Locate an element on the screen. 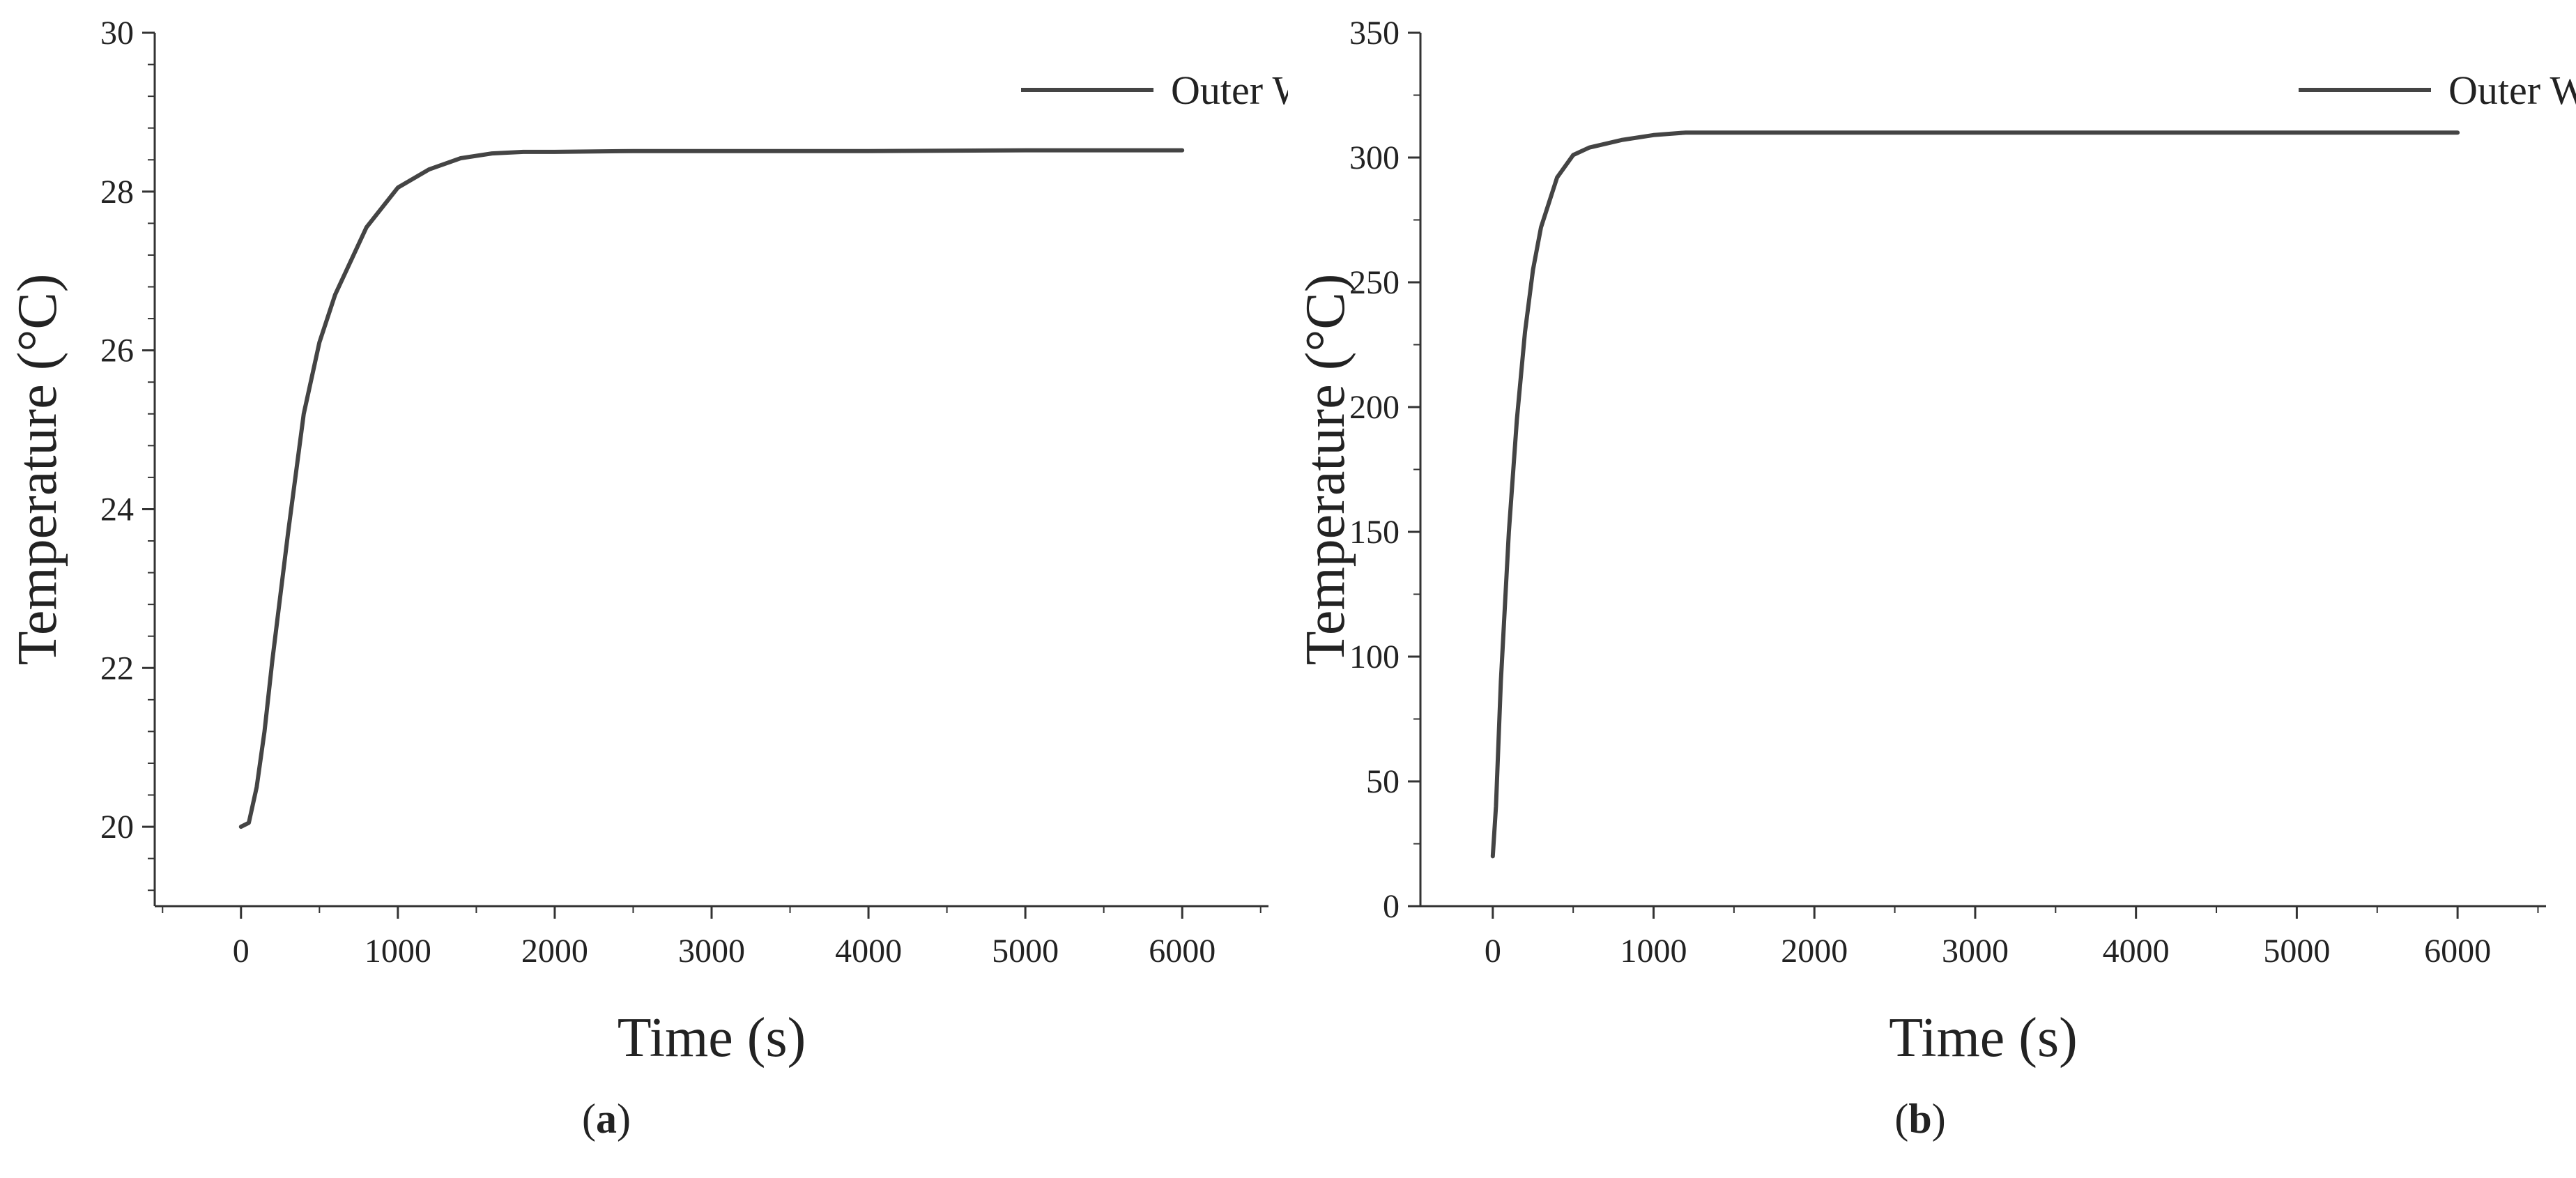 This screenshot has width=2576, height=1178. y-tick-label: 0 is located at coordinates (1391, 907).